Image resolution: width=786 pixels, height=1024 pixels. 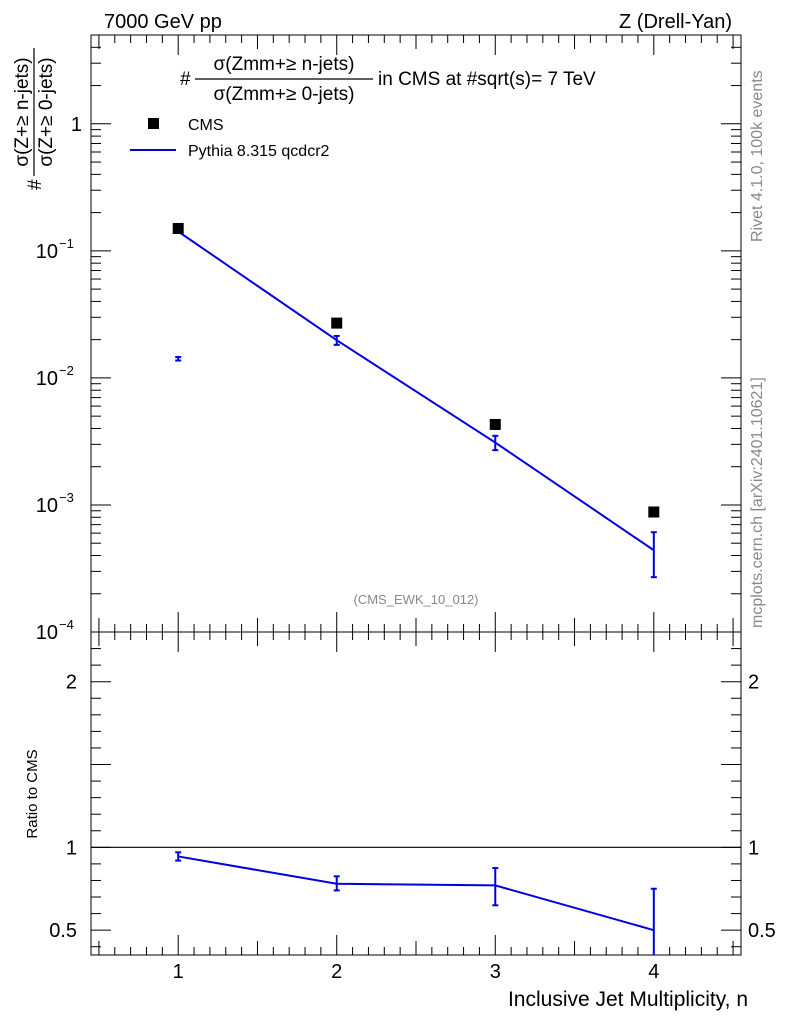 What do you see at coordinates (35, 184) in the screenshot?
I see `ylabel-prefix: #` at bounding box center [35, 184].